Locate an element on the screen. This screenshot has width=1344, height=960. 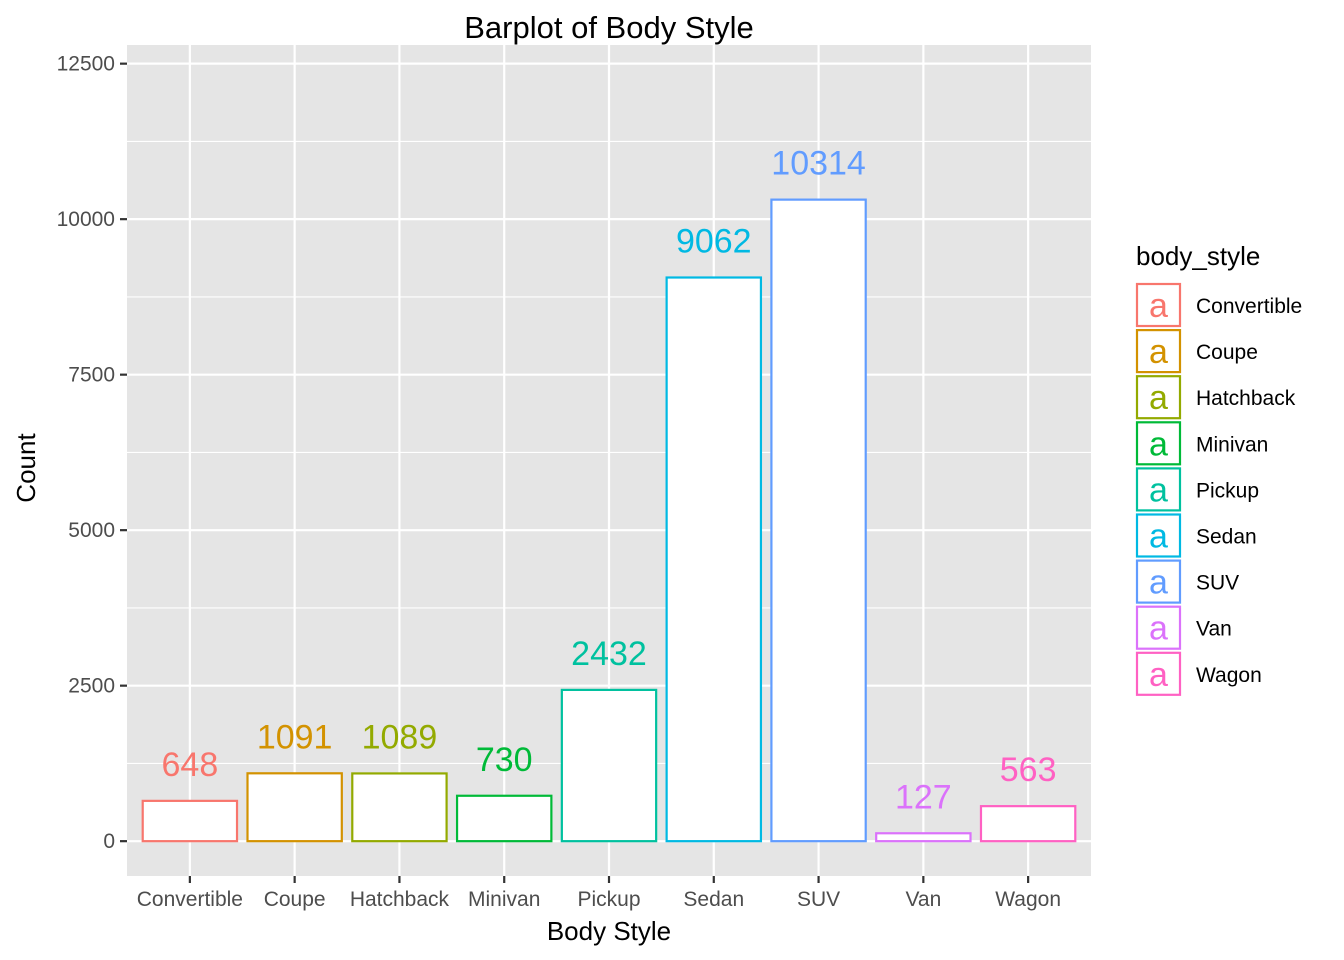
legend-label: Sedan is located at coordinates (1226, 537).